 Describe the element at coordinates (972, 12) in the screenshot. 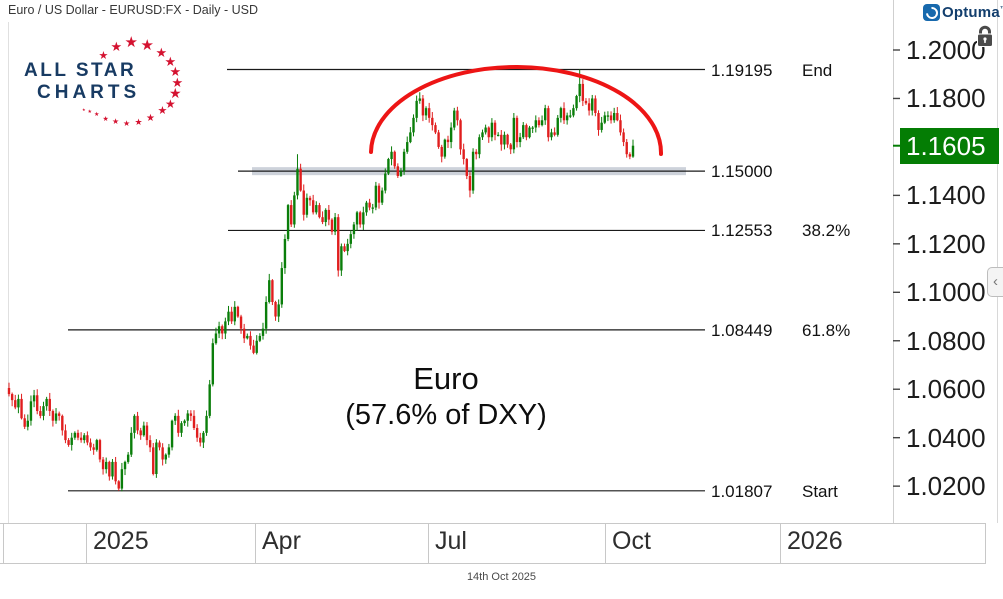

I see `optuma-wordmark: Optuma™` at that location.